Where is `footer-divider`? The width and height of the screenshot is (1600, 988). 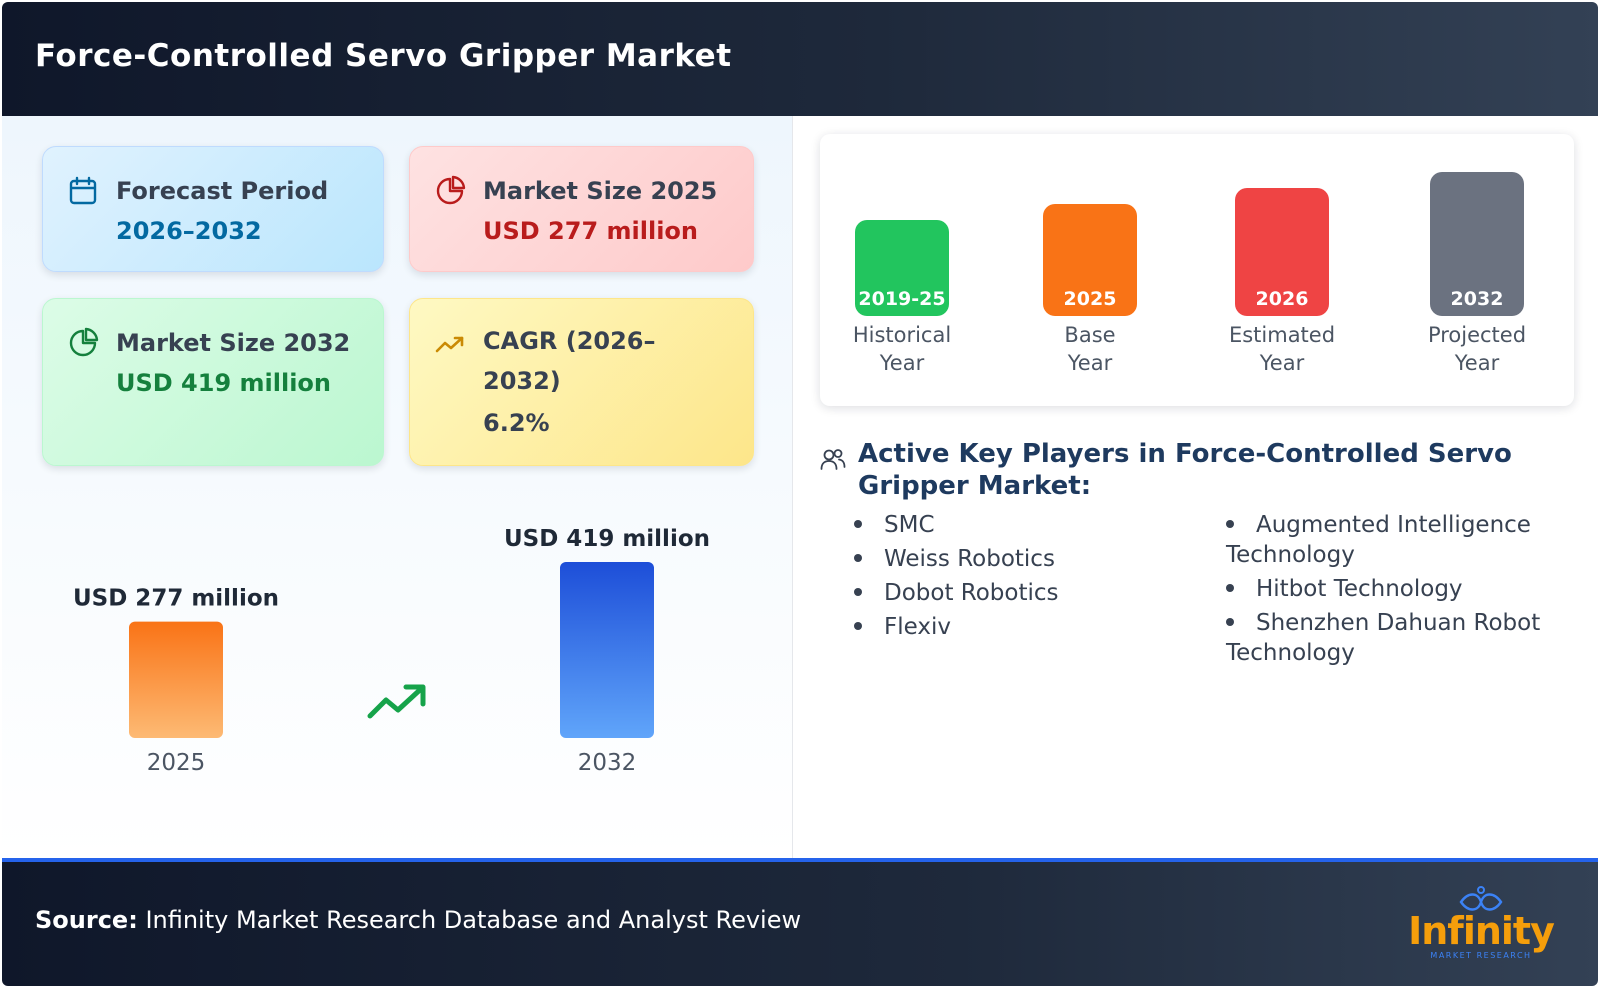 footer-divider is located at coordinates (800, 860).